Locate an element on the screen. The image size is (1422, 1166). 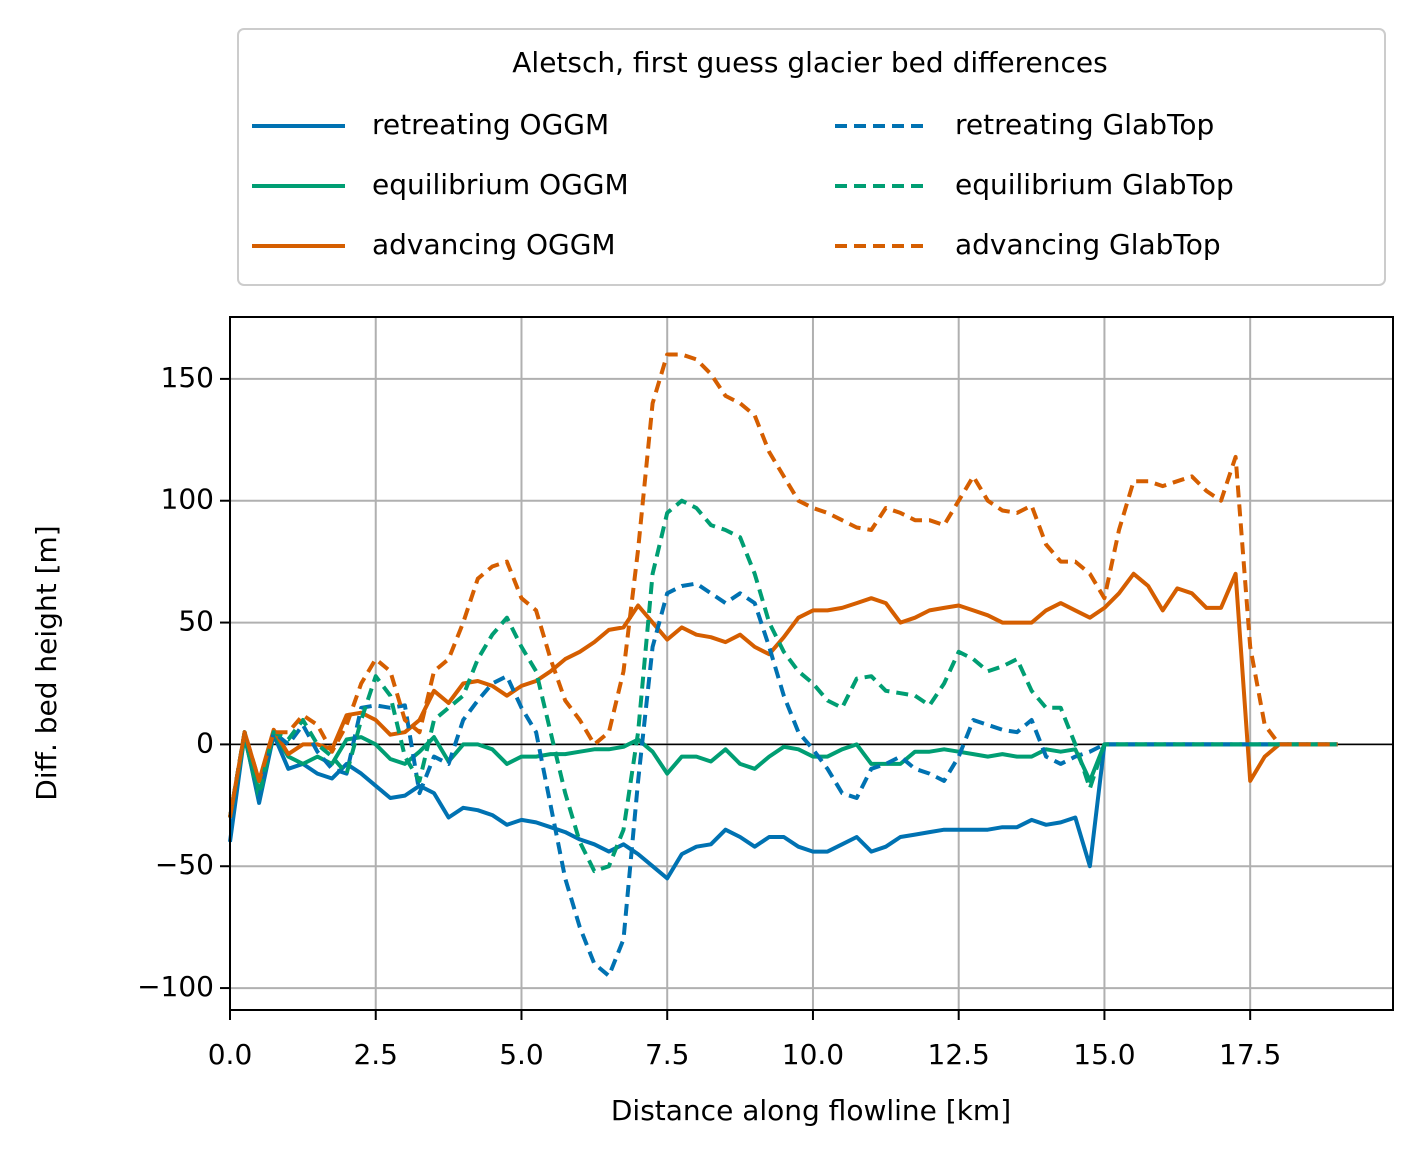
y-tick-label: 50 is located at coordinates (196, 621).